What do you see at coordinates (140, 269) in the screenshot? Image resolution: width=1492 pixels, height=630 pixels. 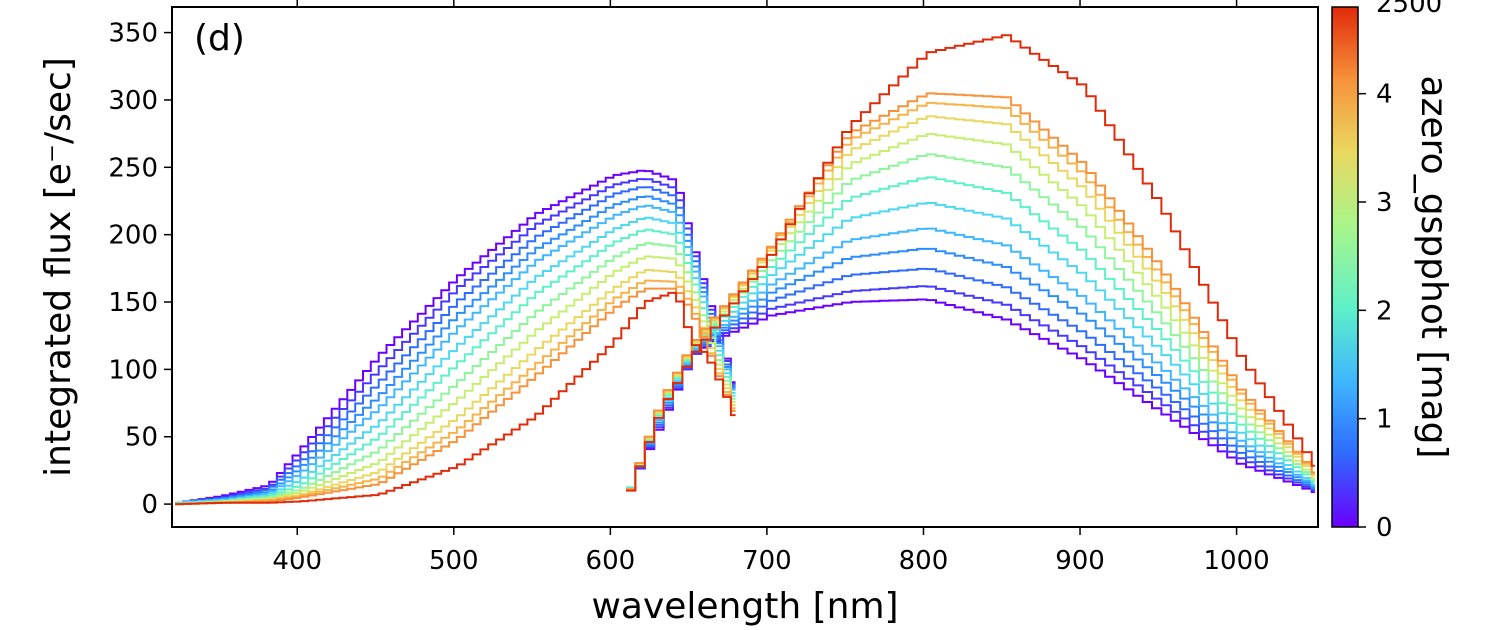 I see `y-axis: 0 50 100 150 200 250 300 350` at bounding box center [140, 269].